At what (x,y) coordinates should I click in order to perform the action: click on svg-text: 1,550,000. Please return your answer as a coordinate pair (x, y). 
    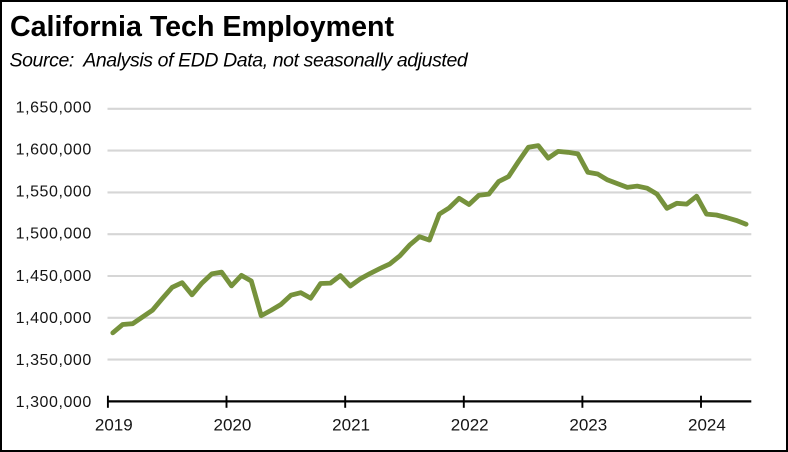
    Looking at the image, I should click on (54, 192).